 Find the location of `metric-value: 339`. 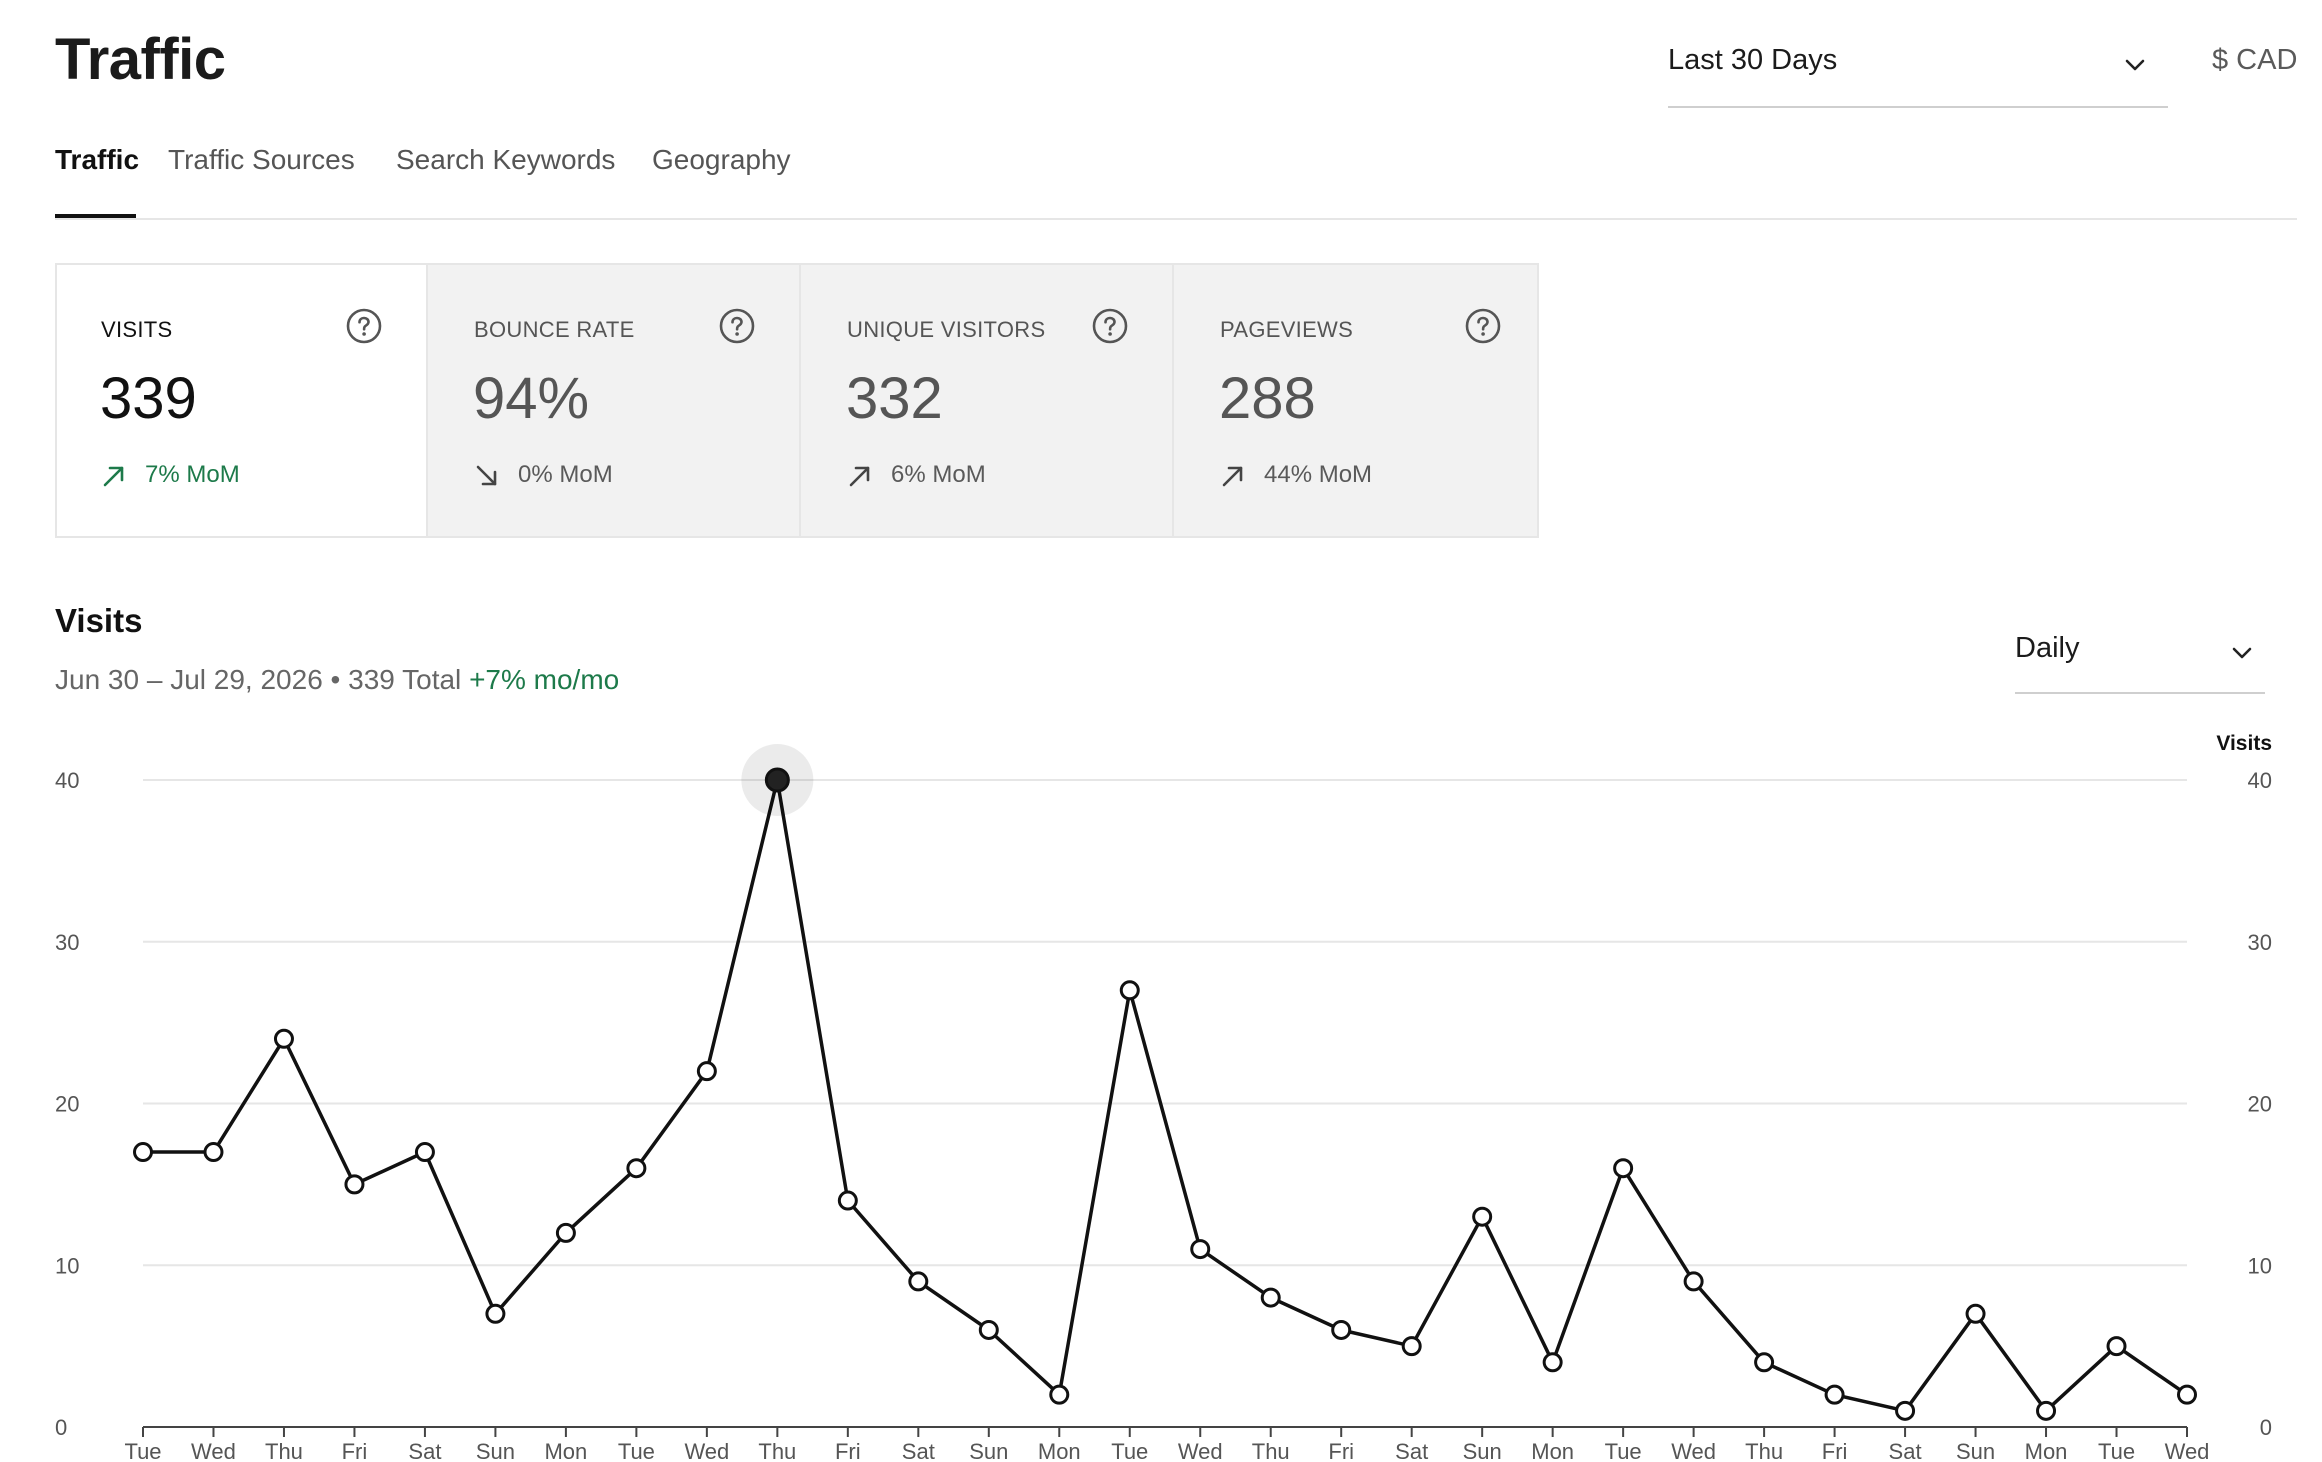

metric-value: 339 is located at coordinates (148, 398).